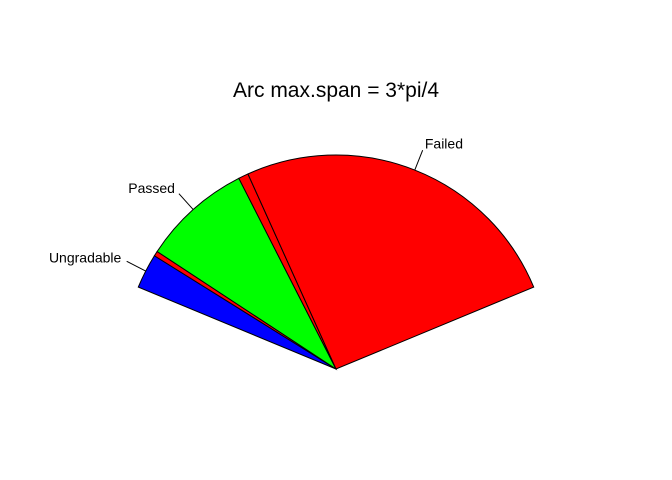  I want to click on slice-label-ungradable: Ungradable, so click(85, 258).